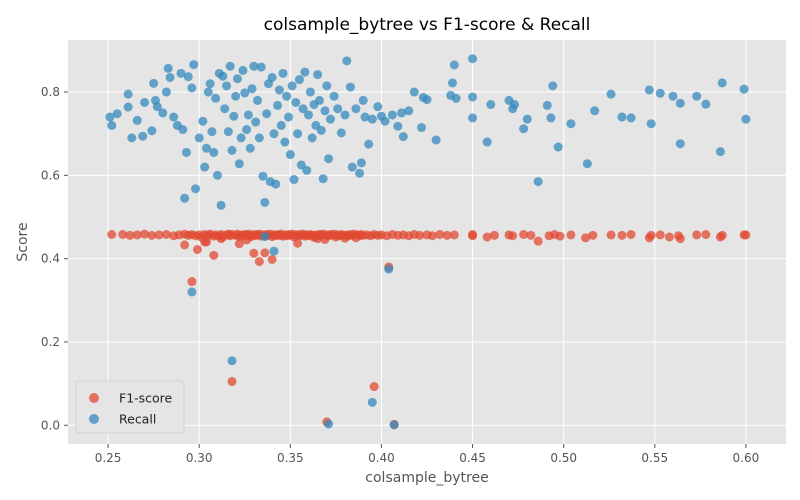  What do you see at coordinates (472, 458) in the screenshot?
I see `x-tick-label: 0.45` at bounding box center [472, 458].